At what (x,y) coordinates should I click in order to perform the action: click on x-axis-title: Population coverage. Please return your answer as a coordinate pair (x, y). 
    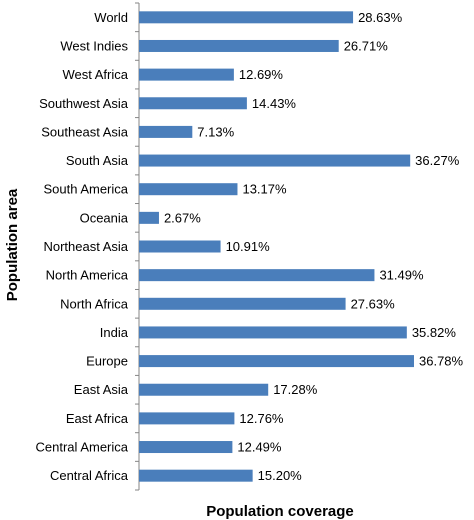
    Looking at the image, I should click on (280, 511).